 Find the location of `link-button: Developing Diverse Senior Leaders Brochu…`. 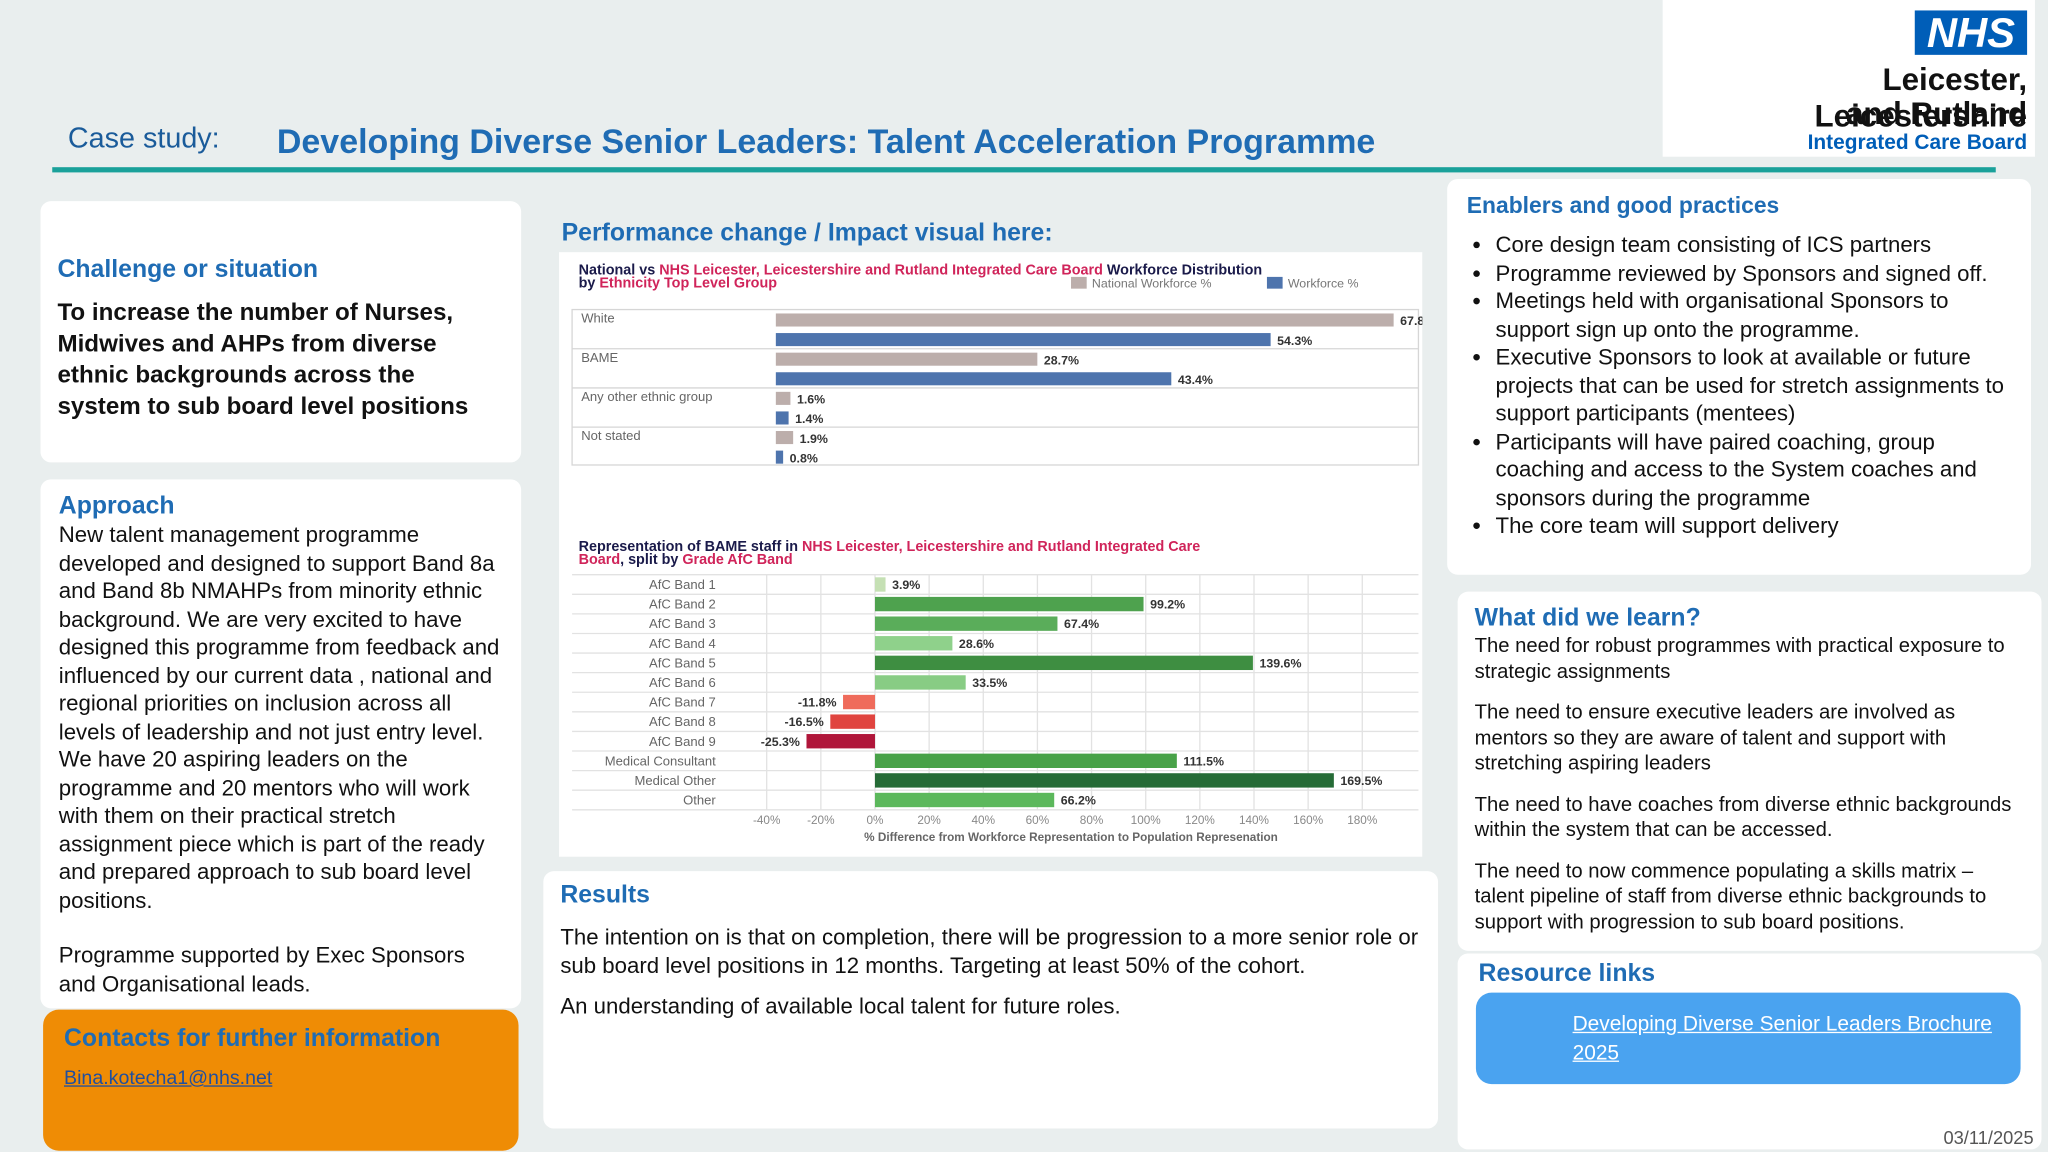

link-button: Developing Diverse Senior Leaders Brochu… is located at coordinates (1748, 1038).